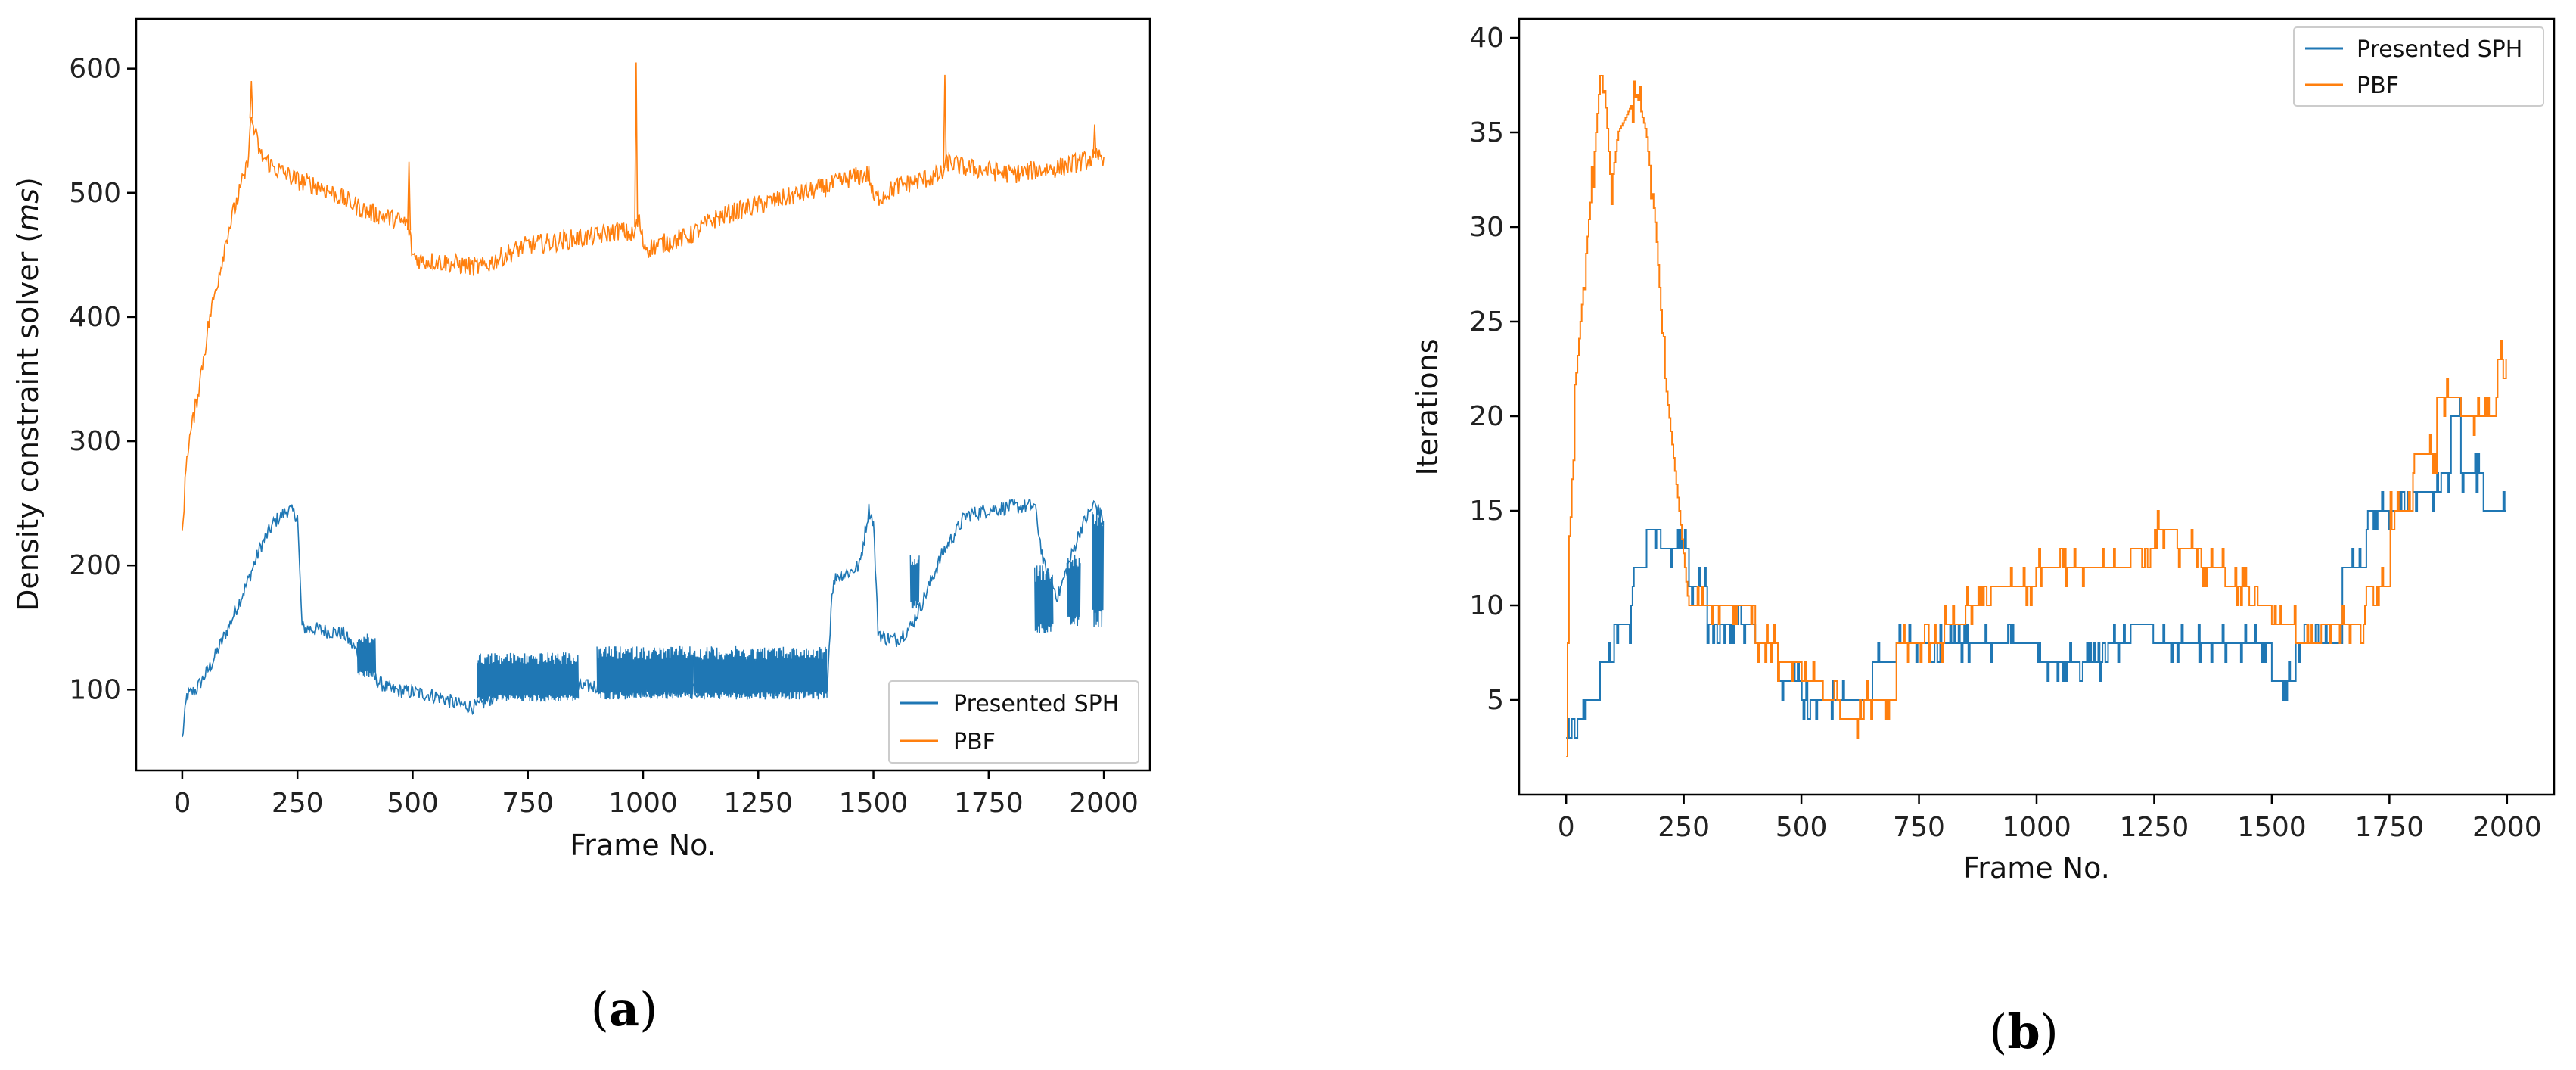 This screenshot has width=2576, height=1070. Describe the element at coordinates (182, 804) in the screenshot. I see `chart-a-xtick-label: 0` at that location.